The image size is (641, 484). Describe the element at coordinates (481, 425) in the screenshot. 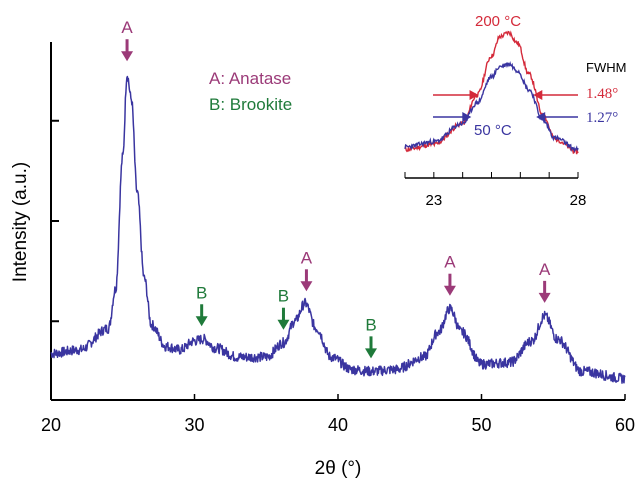

I see `x-tick-label: 50` at that location.